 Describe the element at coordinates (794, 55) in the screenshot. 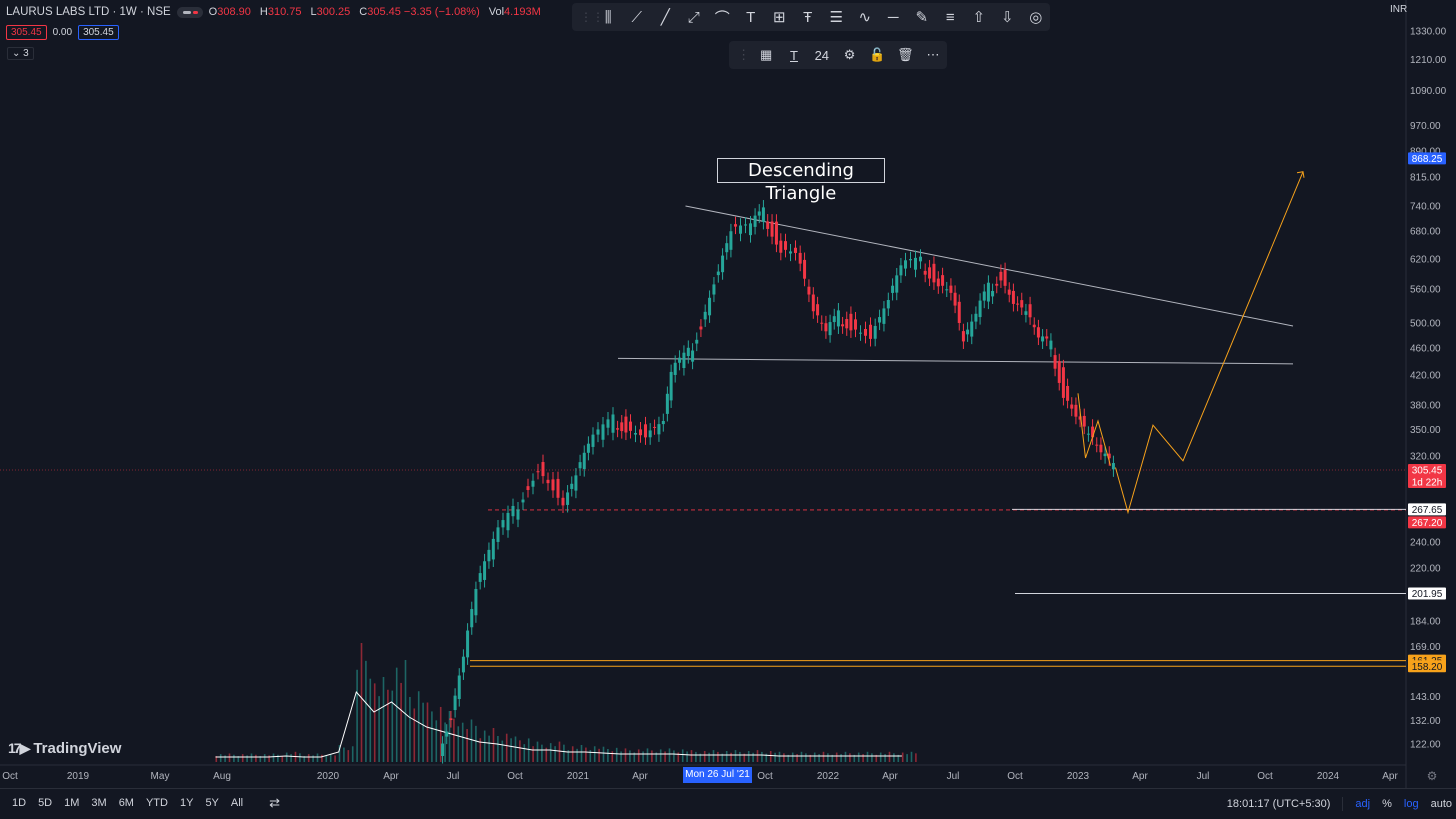

I see `text-color-icon: T` at that location.